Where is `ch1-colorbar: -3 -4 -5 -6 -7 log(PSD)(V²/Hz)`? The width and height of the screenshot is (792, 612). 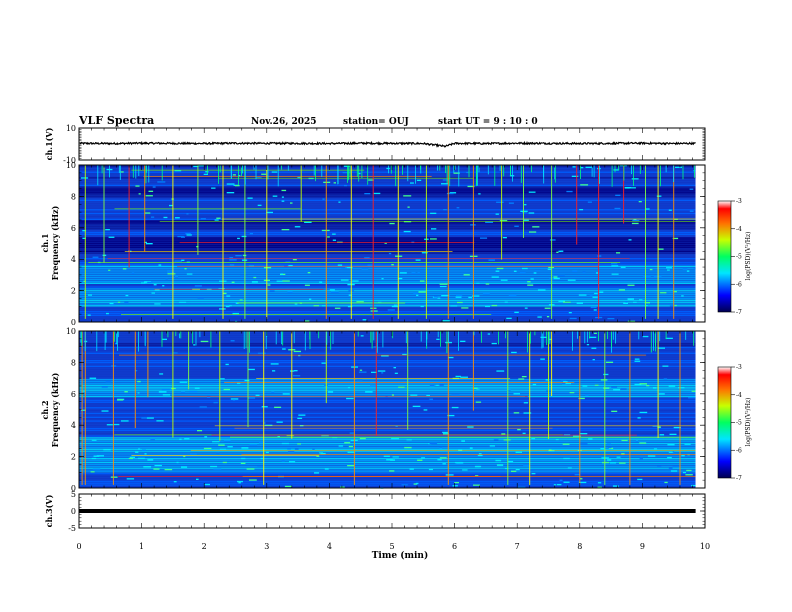
ch1-colorbar: -3 -4 -5 -6 -7 log(PSD)(V²/Hz) is located at coordinates (734, 257).